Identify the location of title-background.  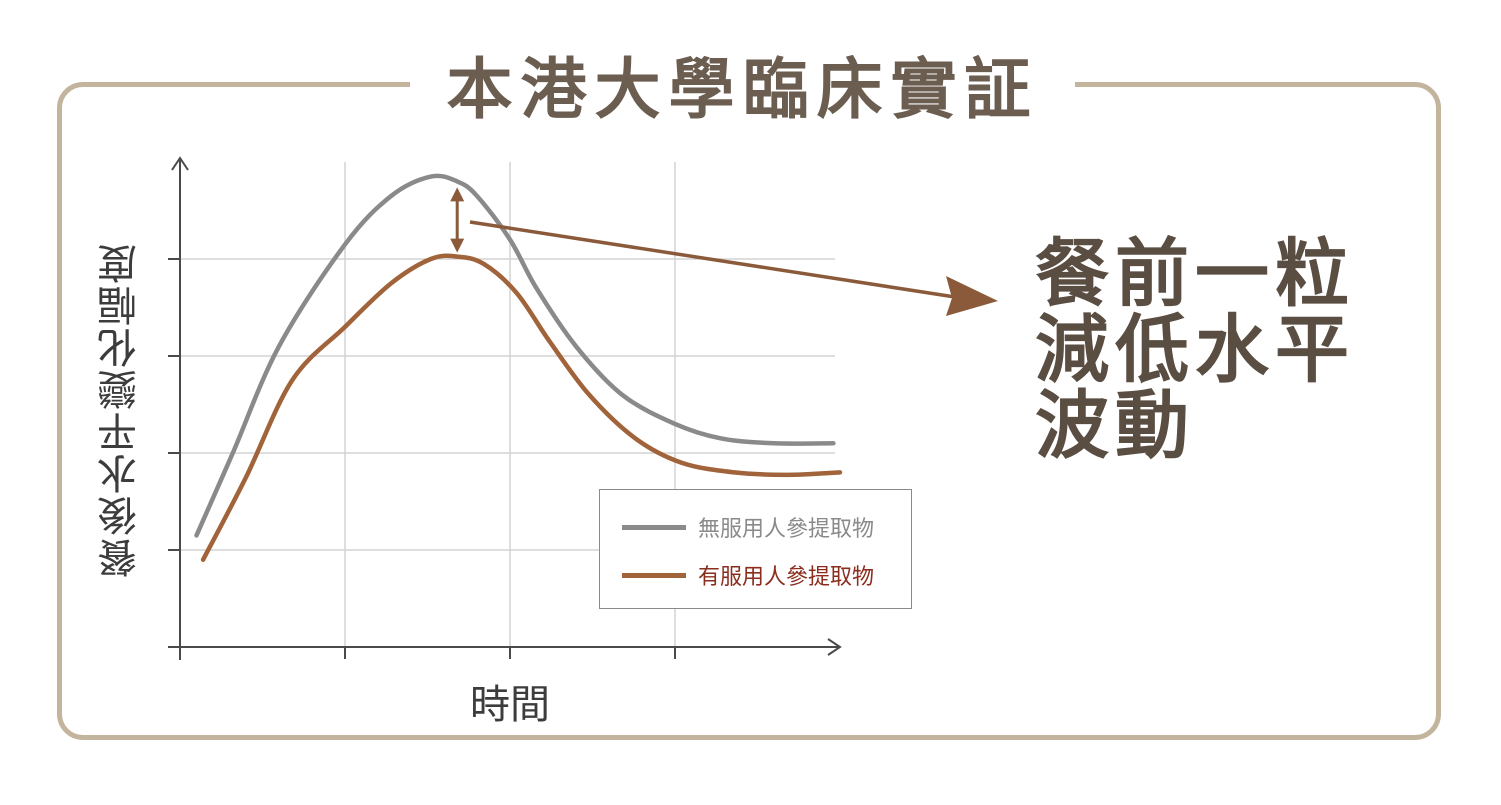
(742, 90).